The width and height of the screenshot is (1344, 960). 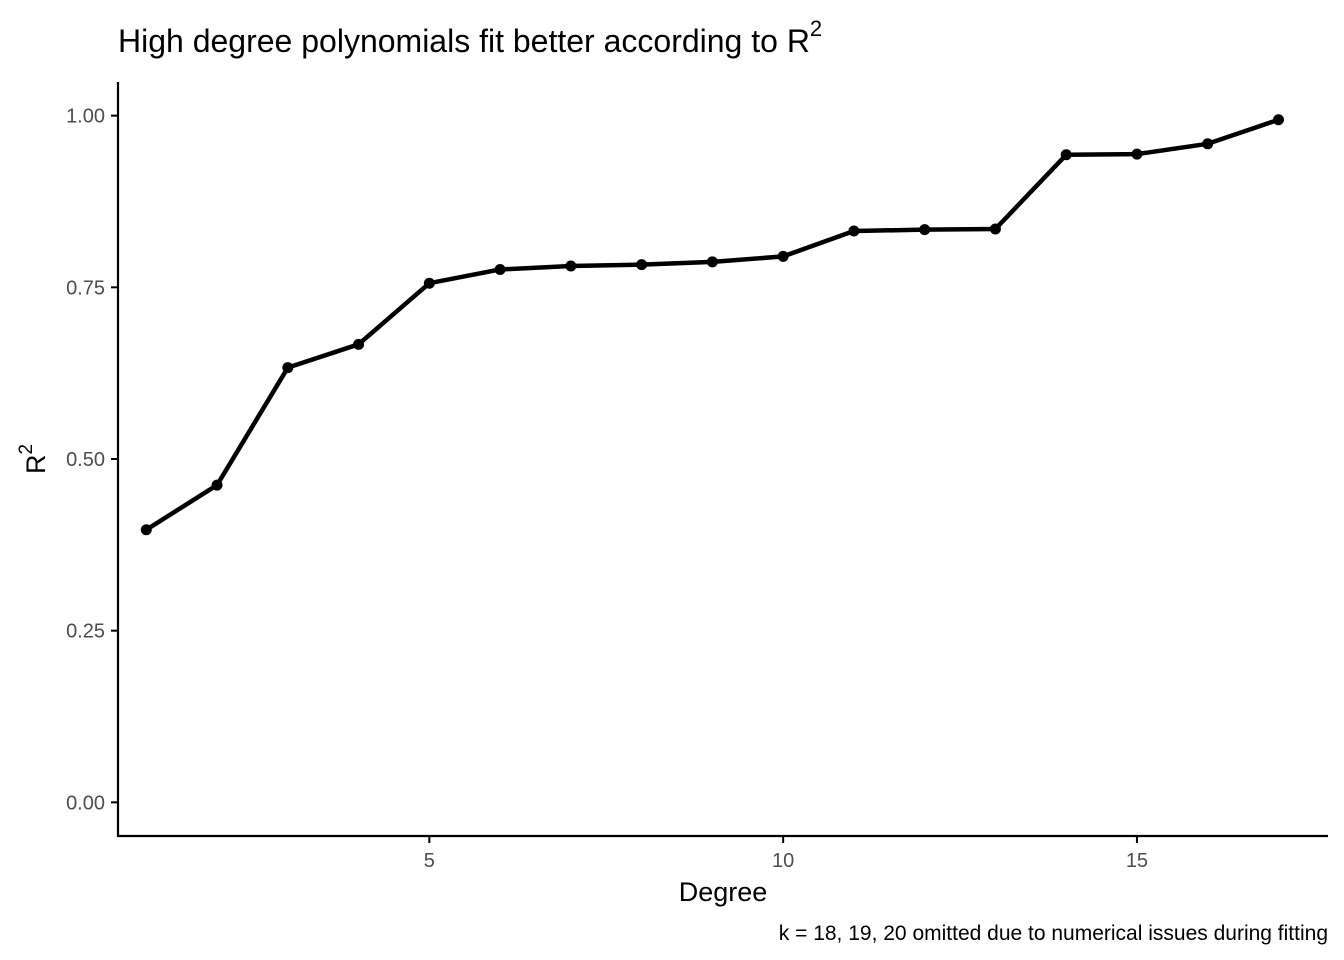 I want to click on y-axis-ticks: 0.00 0.25 0.50 0.75 1.00, so click(x=92, y=460).